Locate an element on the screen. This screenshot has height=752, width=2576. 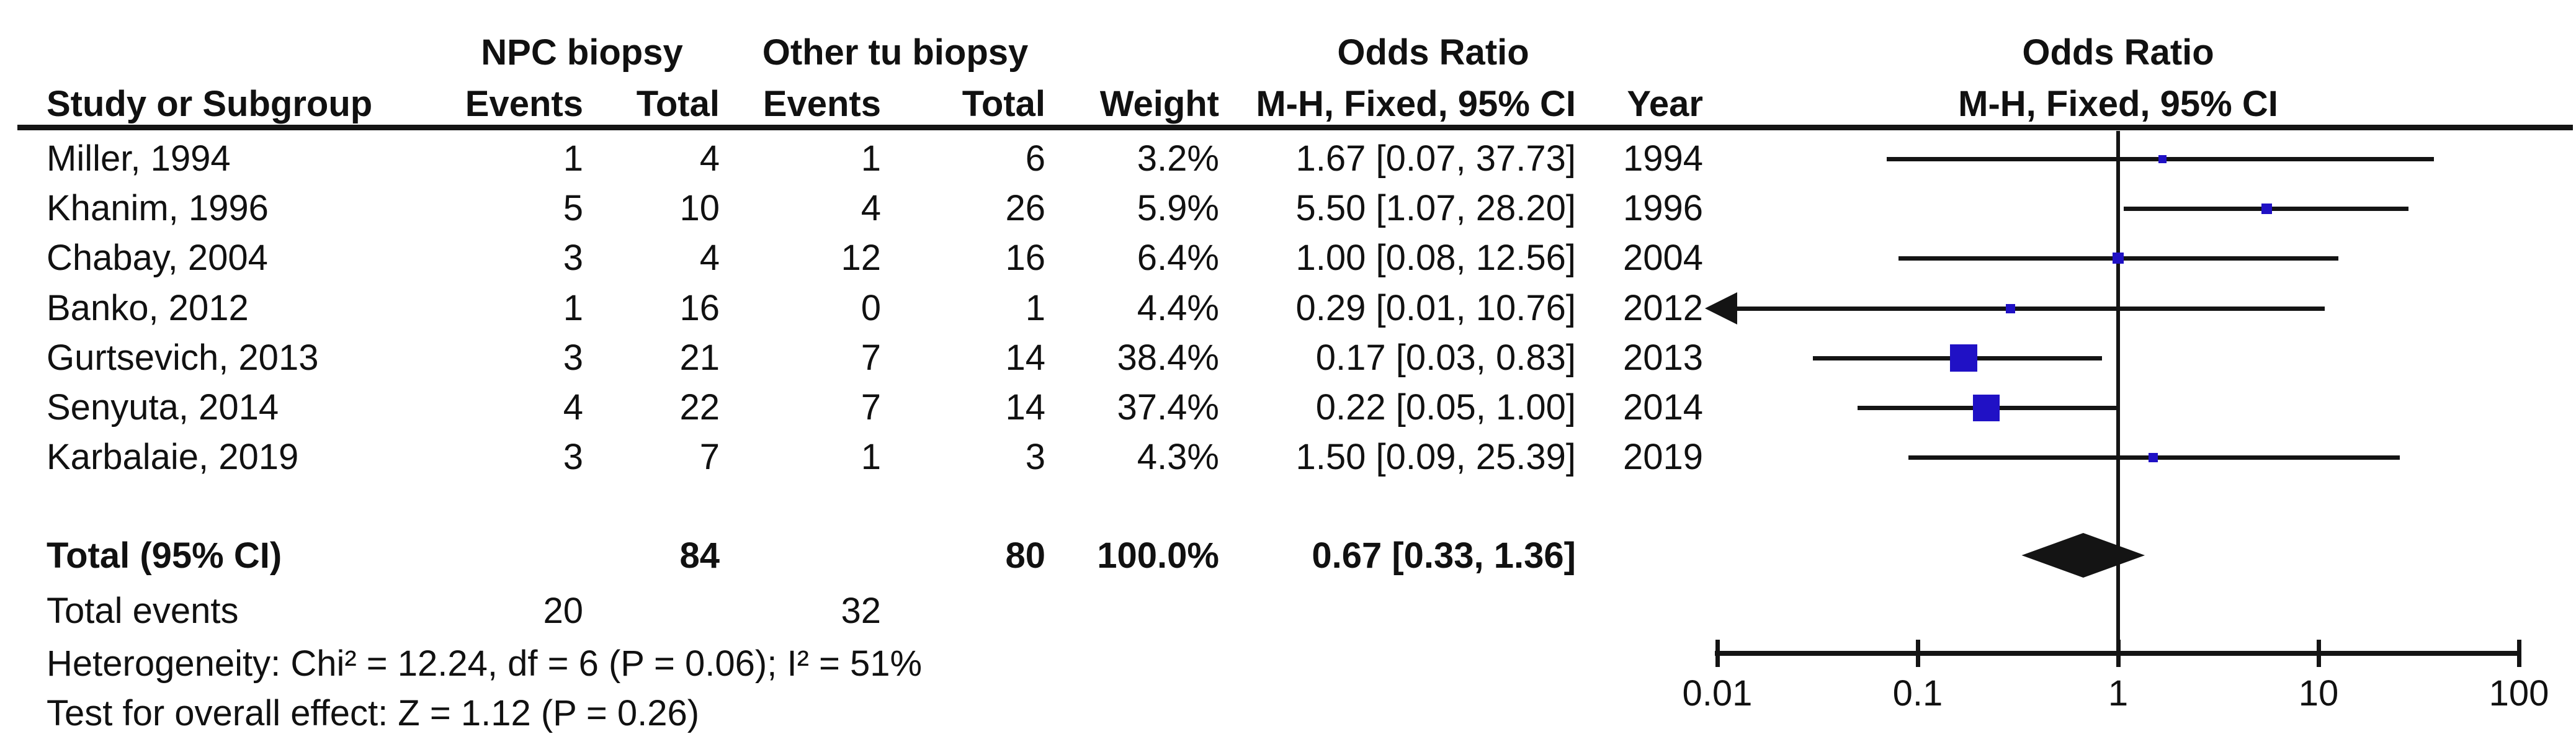
cell-year: 2004 is located at coordinates (1662, 258).